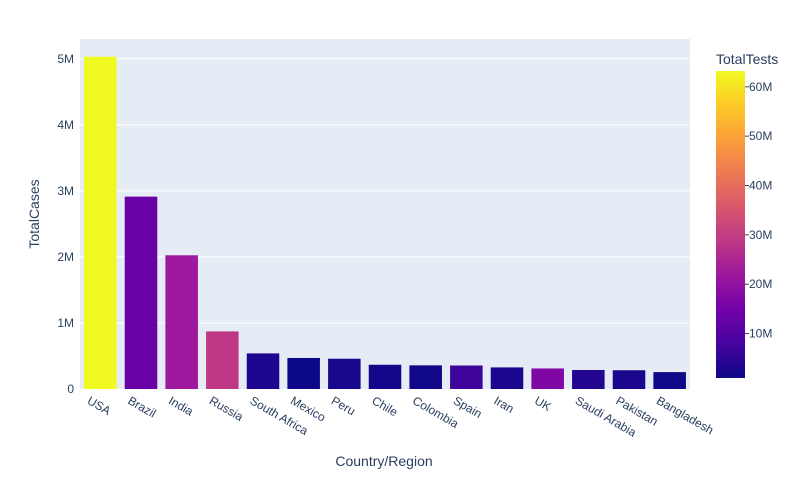 The width and height of the screenshot is (792, 490). Describe the element at coordinates (65, 59) in the screenshot. I see `y-tick-label: 5M` at that location.